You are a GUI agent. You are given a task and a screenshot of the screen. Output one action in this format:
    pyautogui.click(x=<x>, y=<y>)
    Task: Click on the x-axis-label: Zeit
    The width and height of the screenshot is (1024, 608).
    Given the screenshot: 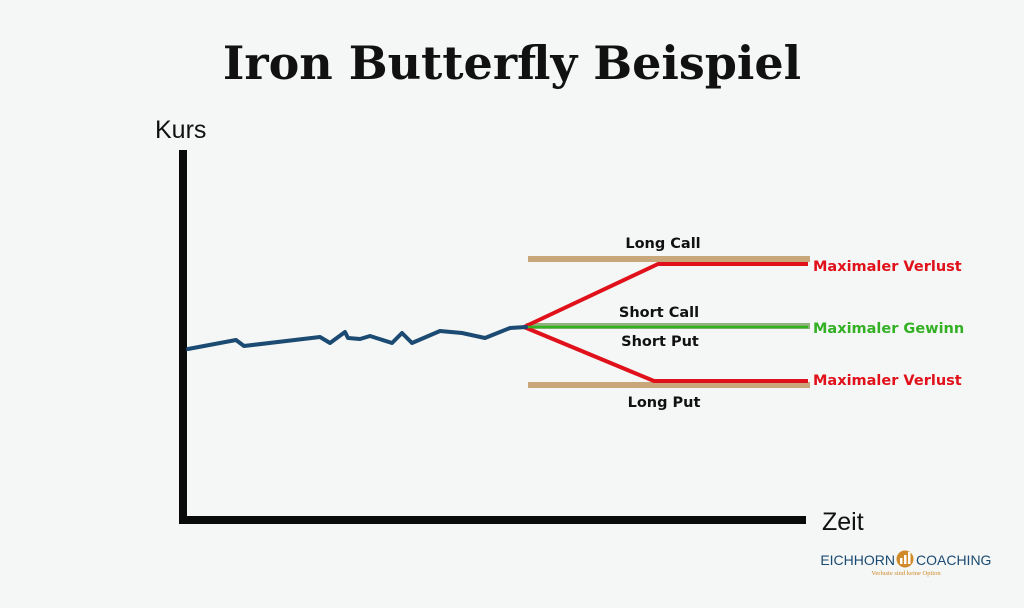 What is the action you would take?
    pyautogui.click(x=843, y=522)
    